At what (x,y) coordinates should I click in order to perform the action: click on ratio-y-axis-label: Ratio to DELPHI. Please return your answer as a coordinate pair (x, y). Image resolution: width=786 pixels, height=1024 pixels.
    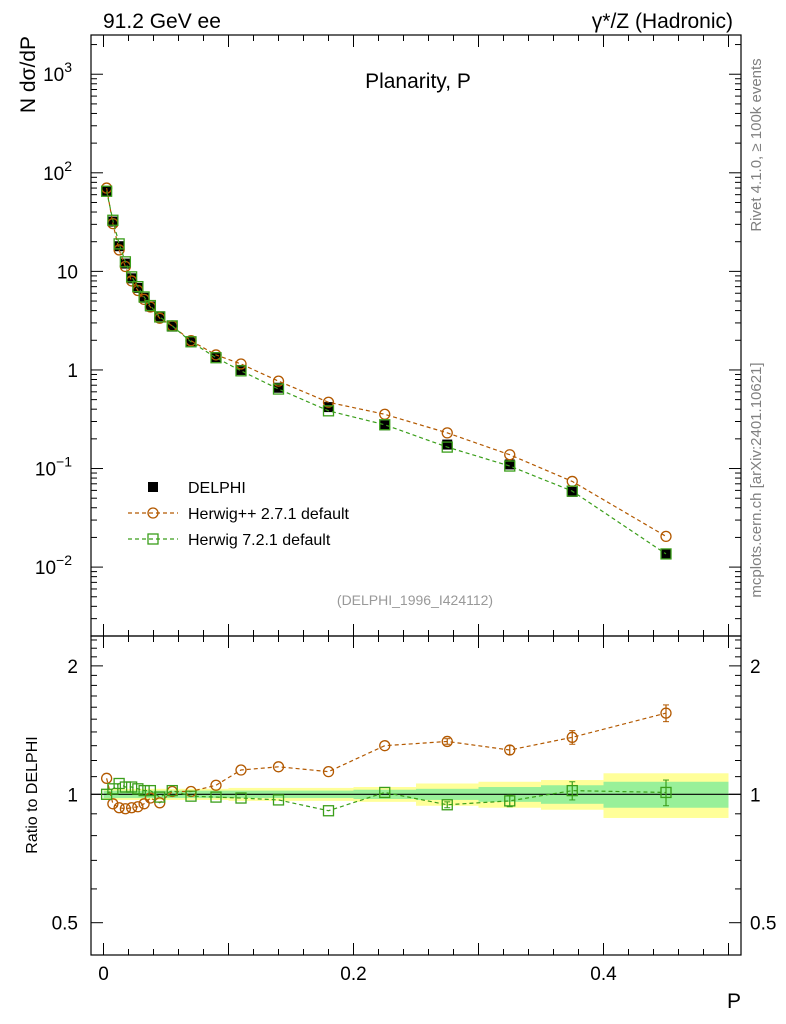
    Looking at the image, I should click on (32, 794).